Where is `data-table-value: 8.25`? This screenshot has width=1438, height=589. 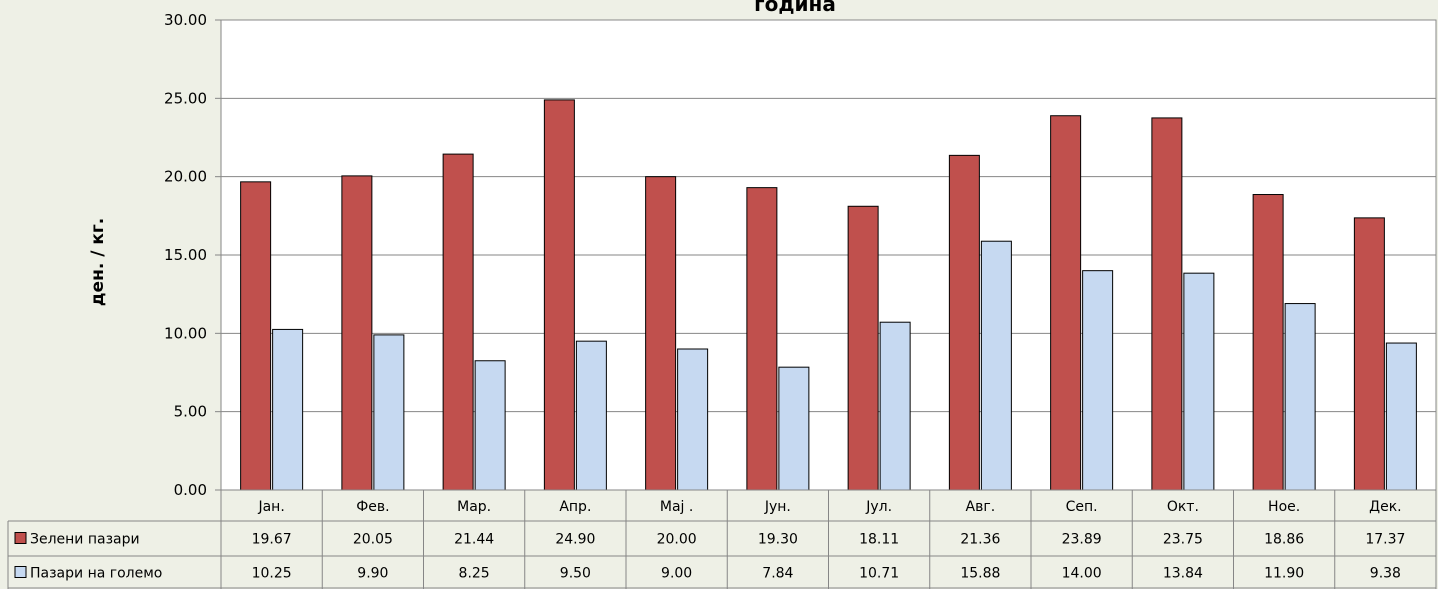 data-table-value: 8.25 is located at coordinates (474, 574).